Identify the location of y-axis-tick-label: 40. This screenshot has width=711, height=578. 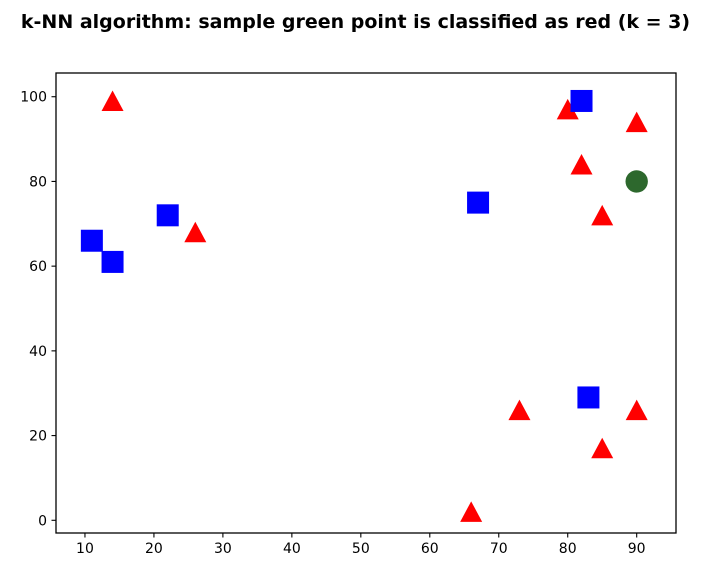
(38, 352).